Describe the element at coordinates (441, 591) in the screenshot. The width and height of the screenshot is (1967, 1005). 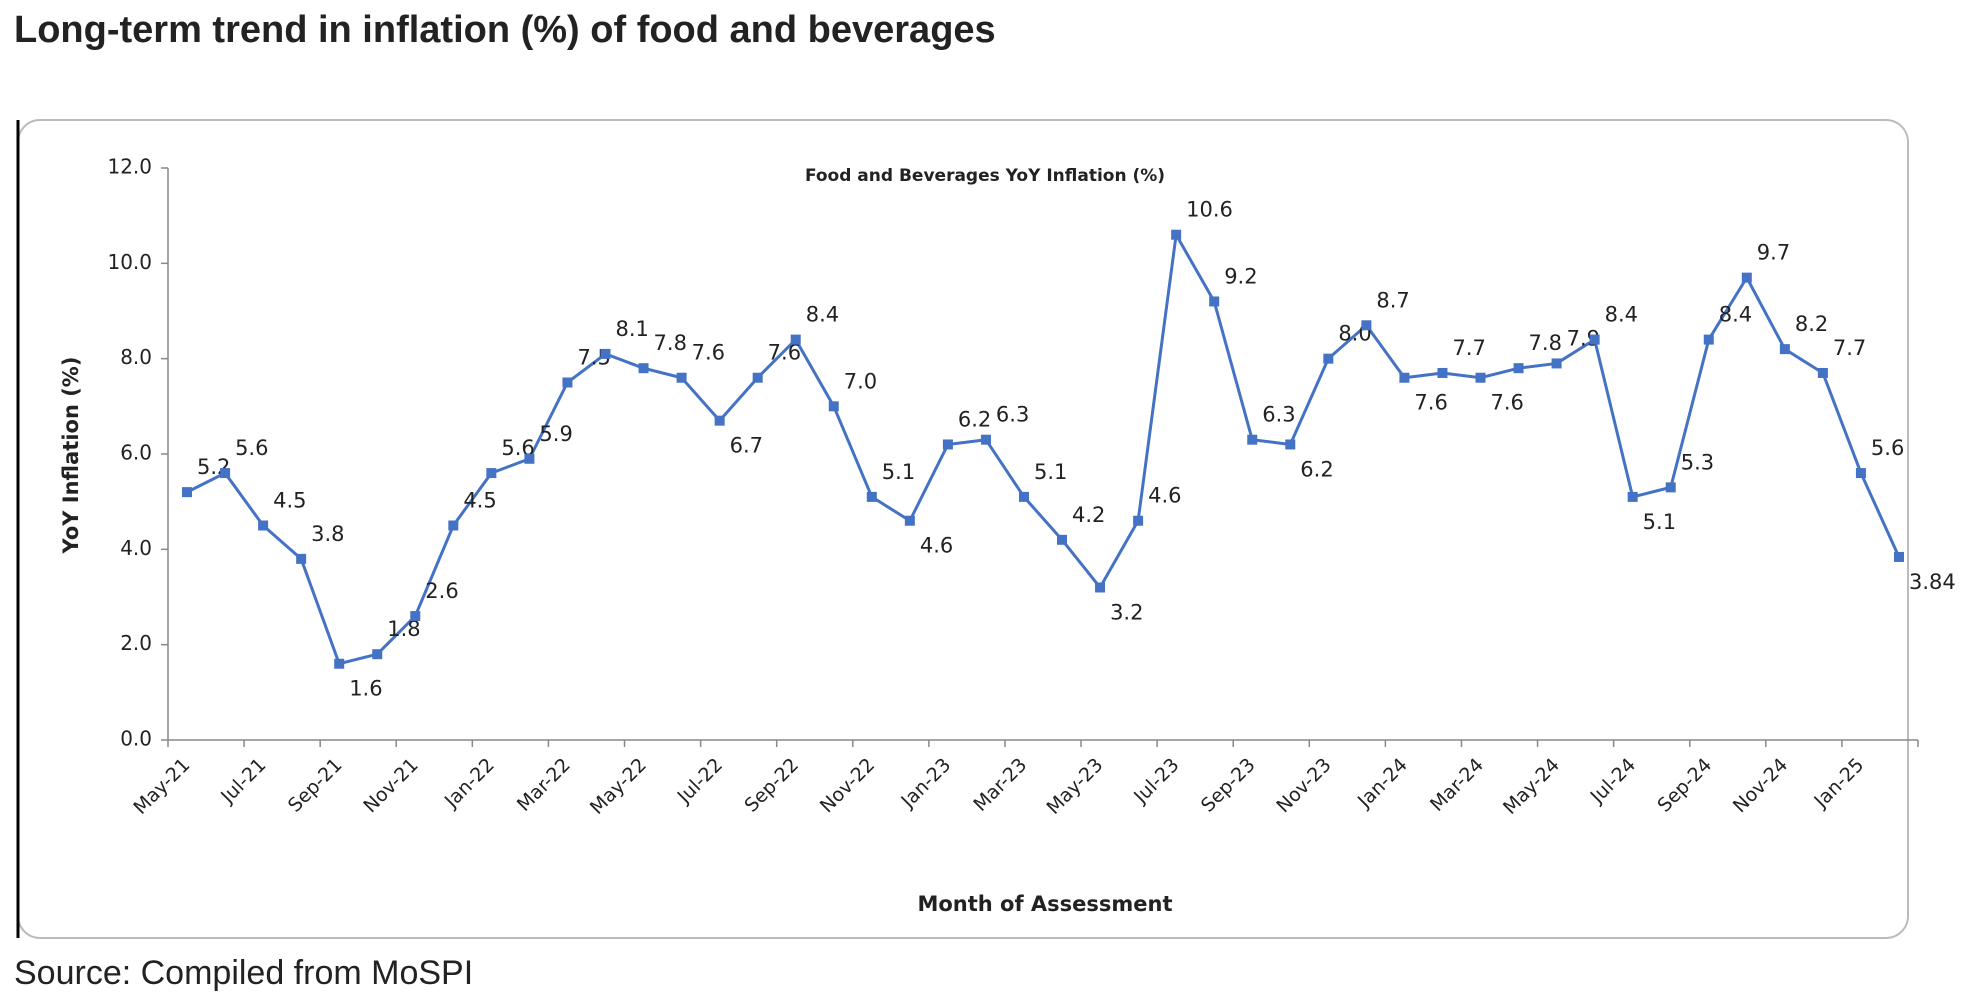
I see `data-label: 2.6` at that location.